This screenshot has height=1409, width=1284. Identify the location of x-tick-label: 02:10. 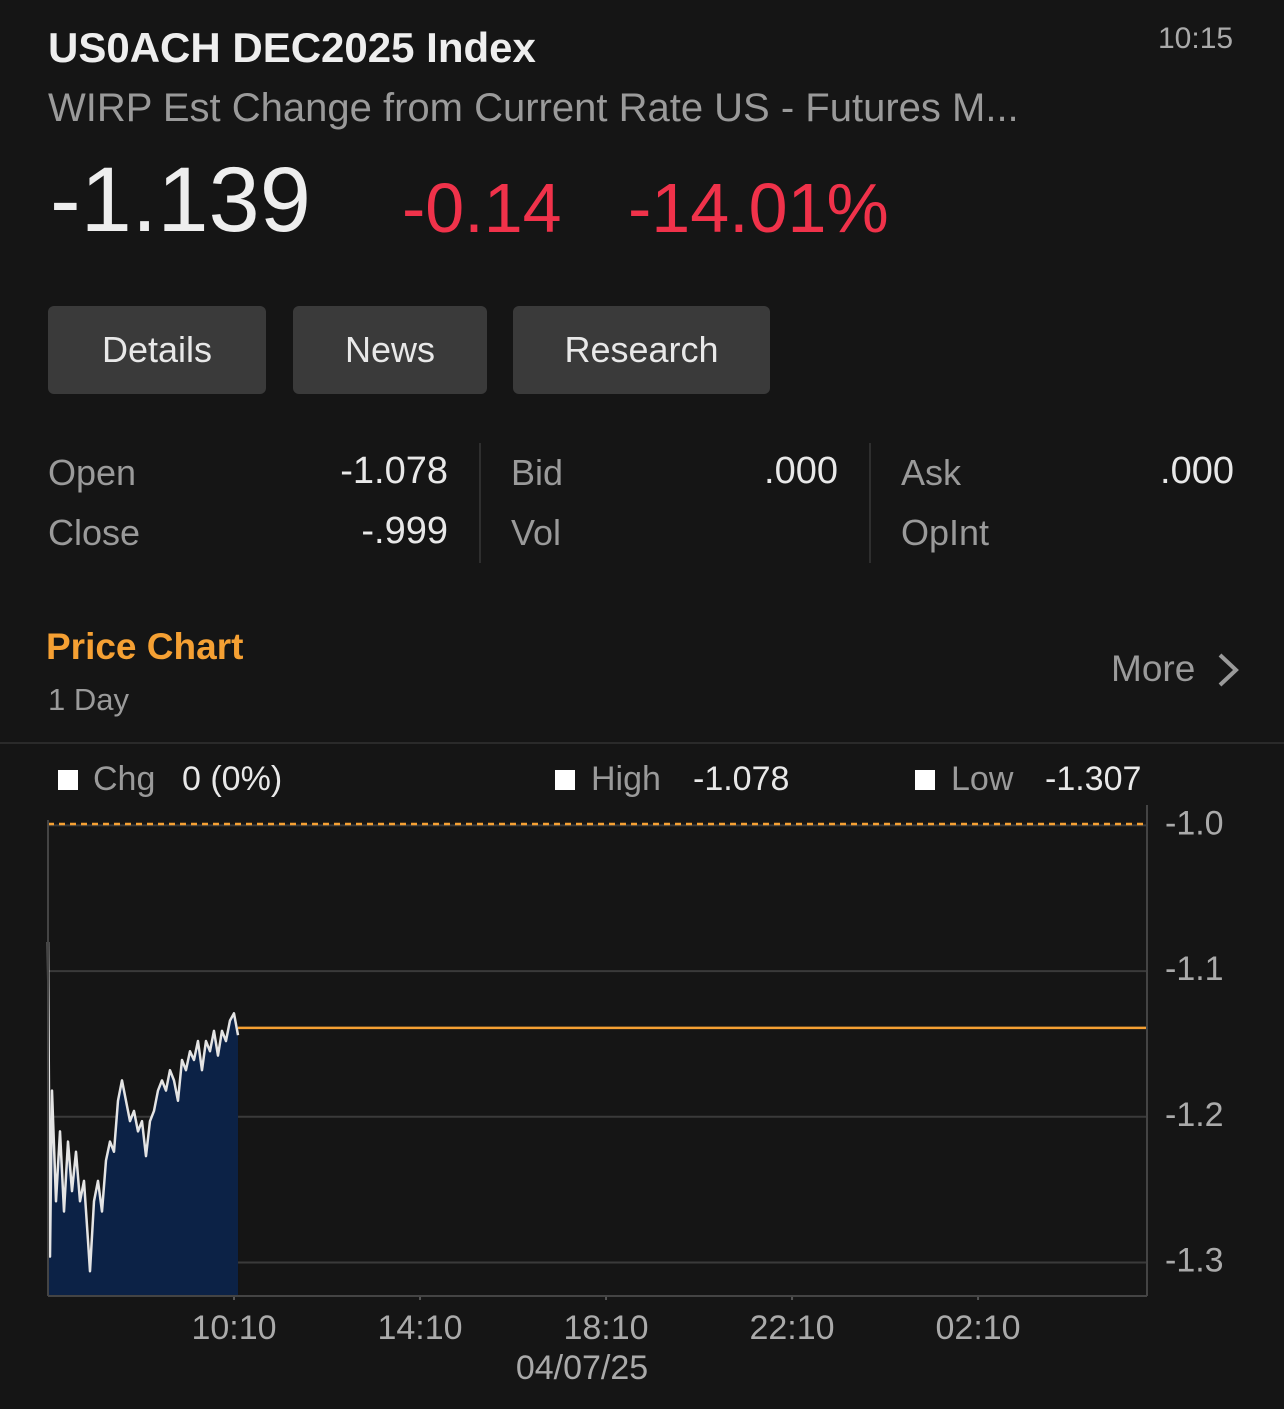
(978, 1328).